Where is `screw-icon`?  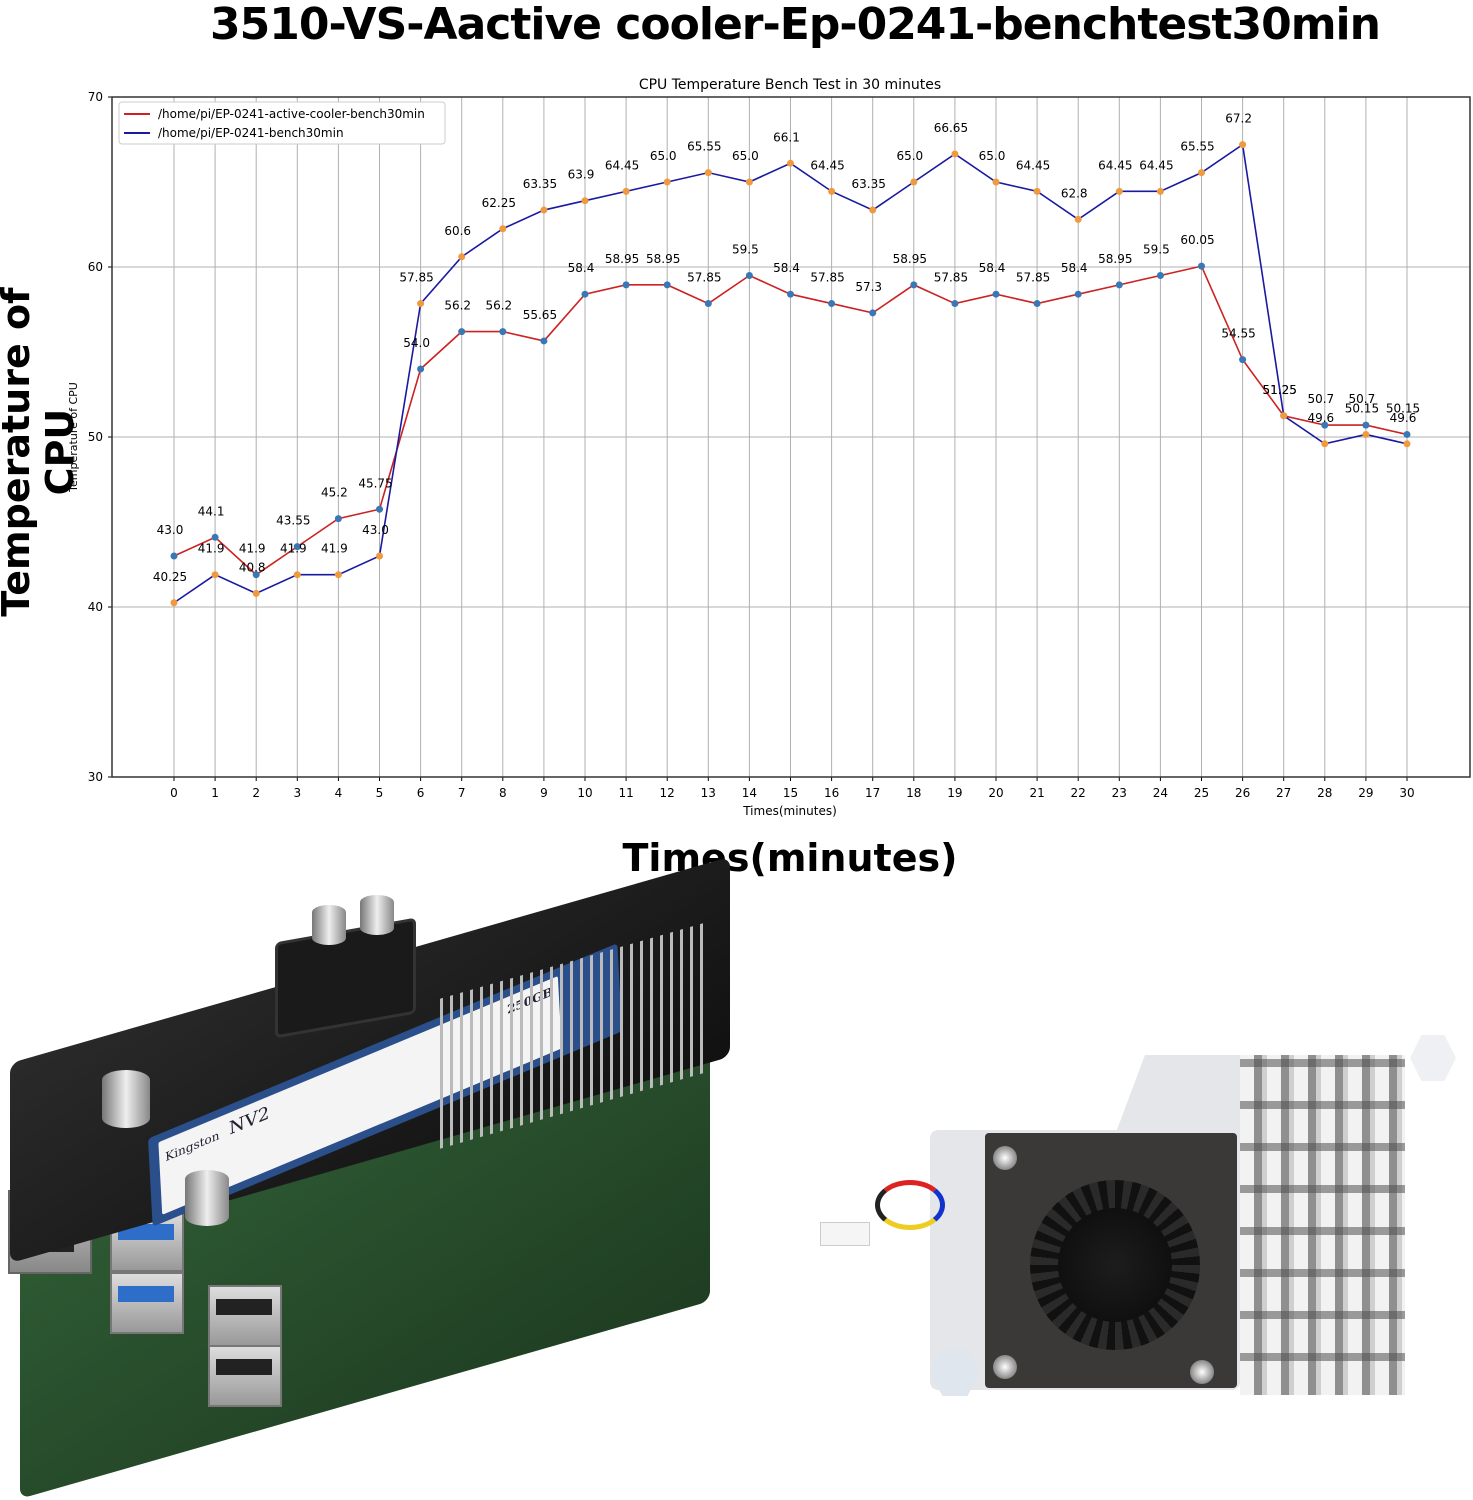
screw-icon is located at coordinates (1005, 1367).